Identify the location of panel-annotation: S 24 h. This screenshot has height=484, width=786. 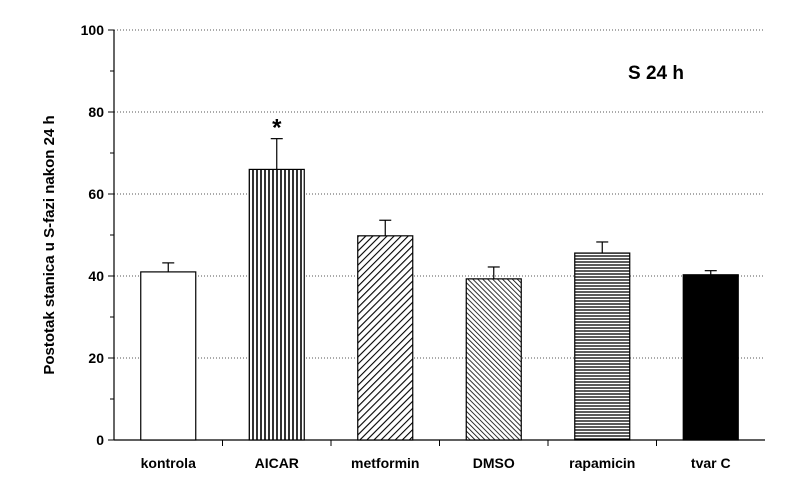
(656, 73).